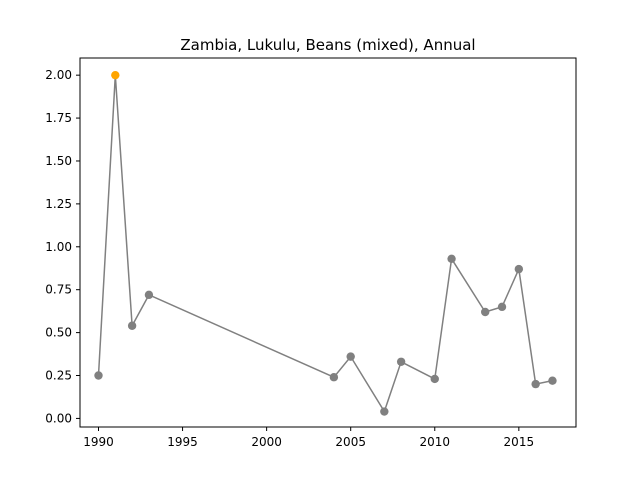 The width and height of the screenshot is (640, 480). Describe the element at coordinates (115, 75) in the screenshot. I see `highlight-point` at that location.